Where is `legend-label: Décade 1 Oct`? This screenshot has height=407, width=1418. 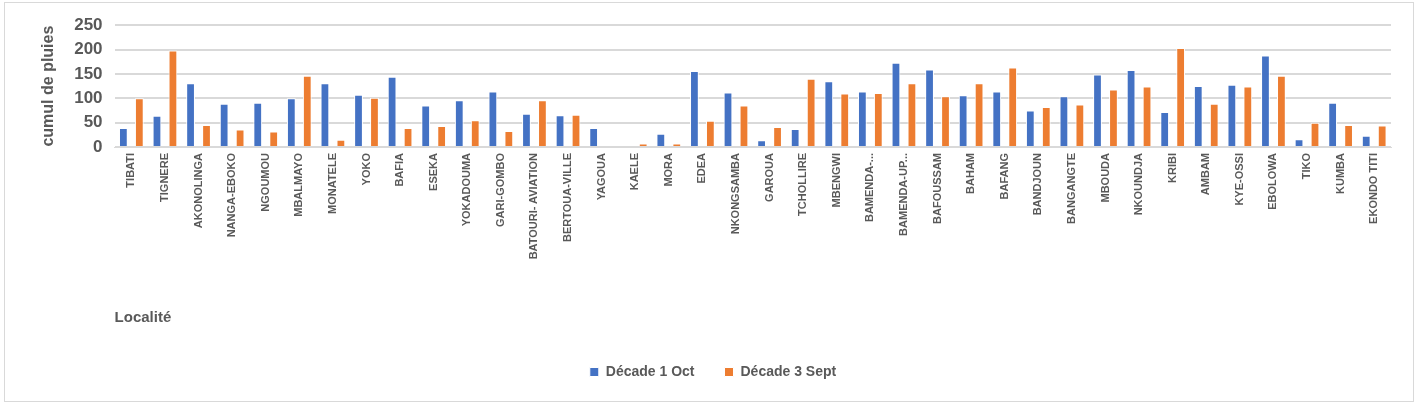
legend-label: Décade 1 Oct is located at coordinates (650, 370).